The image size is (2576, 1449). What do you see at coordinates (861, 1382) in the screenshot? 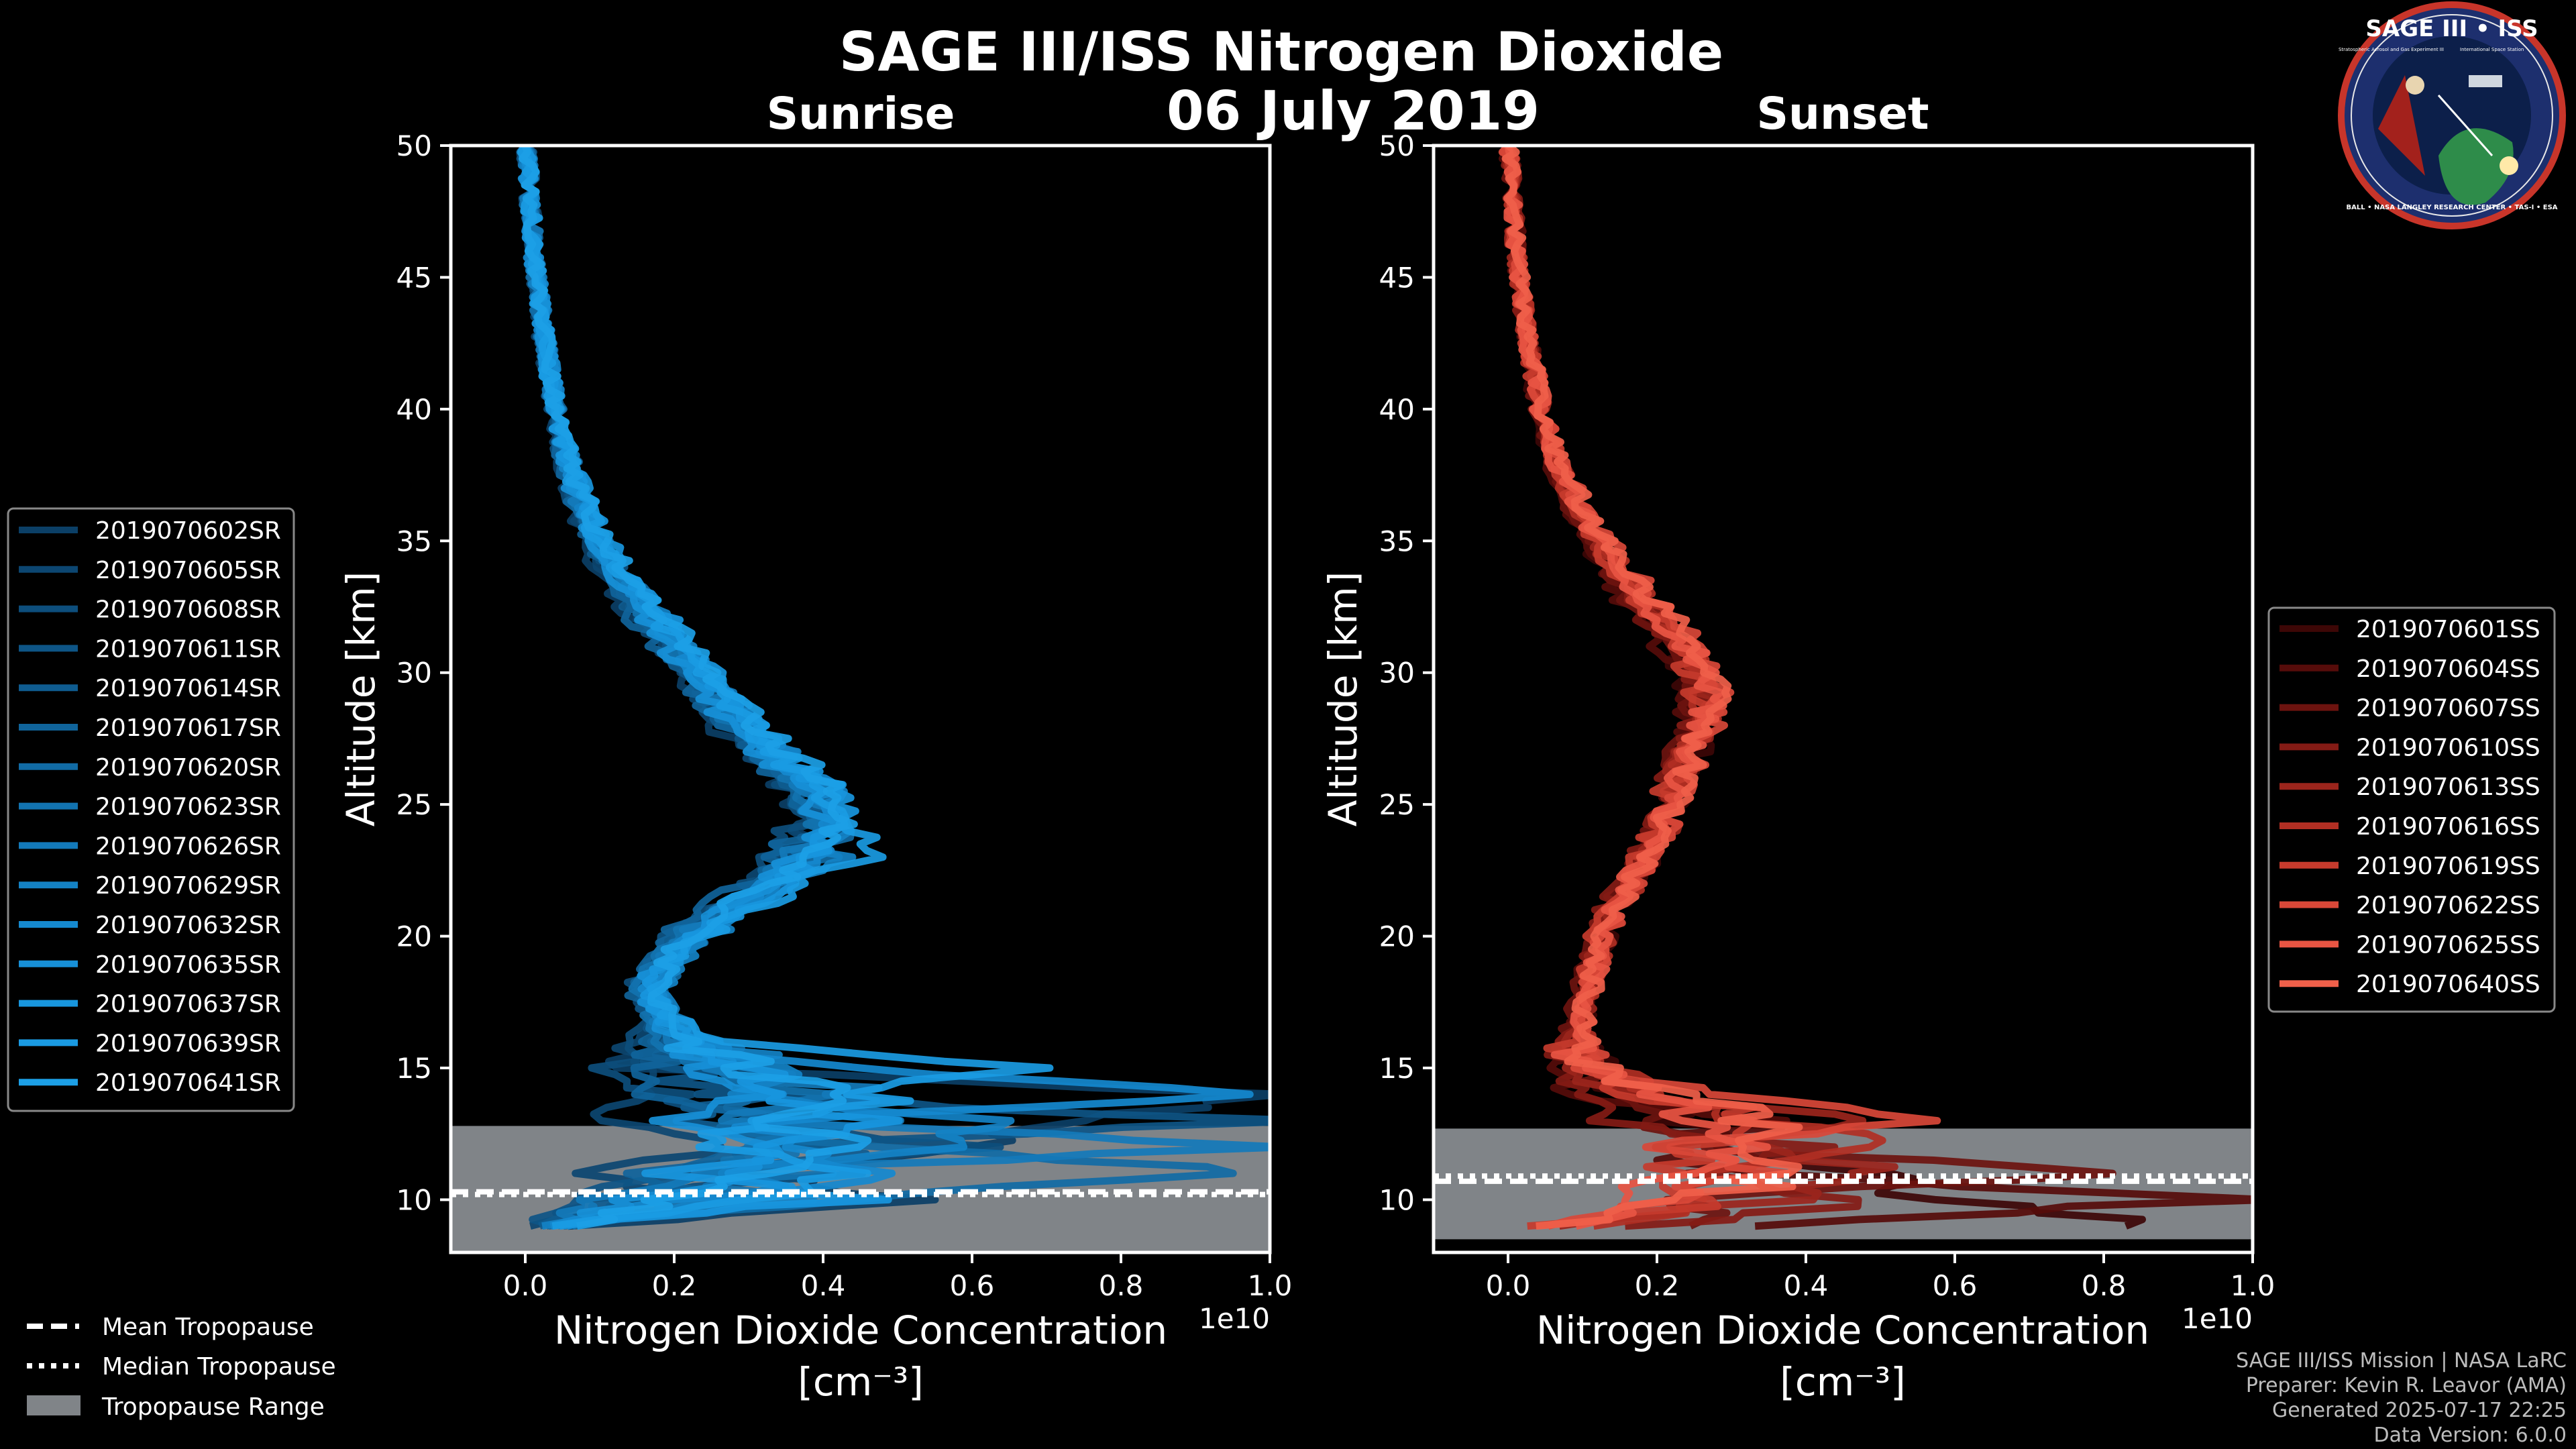
I see `sunrise-x-unit: [cm⁻³]` at bounding box center [861, 1382].